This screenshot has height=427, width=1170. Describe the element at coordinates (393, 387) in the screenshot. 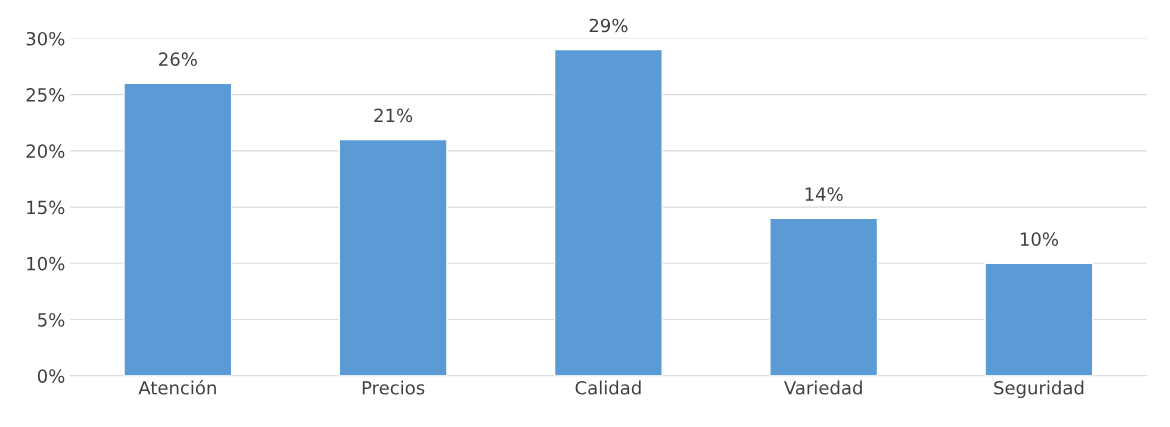

I see `x-tick-label: Precios` at that location.